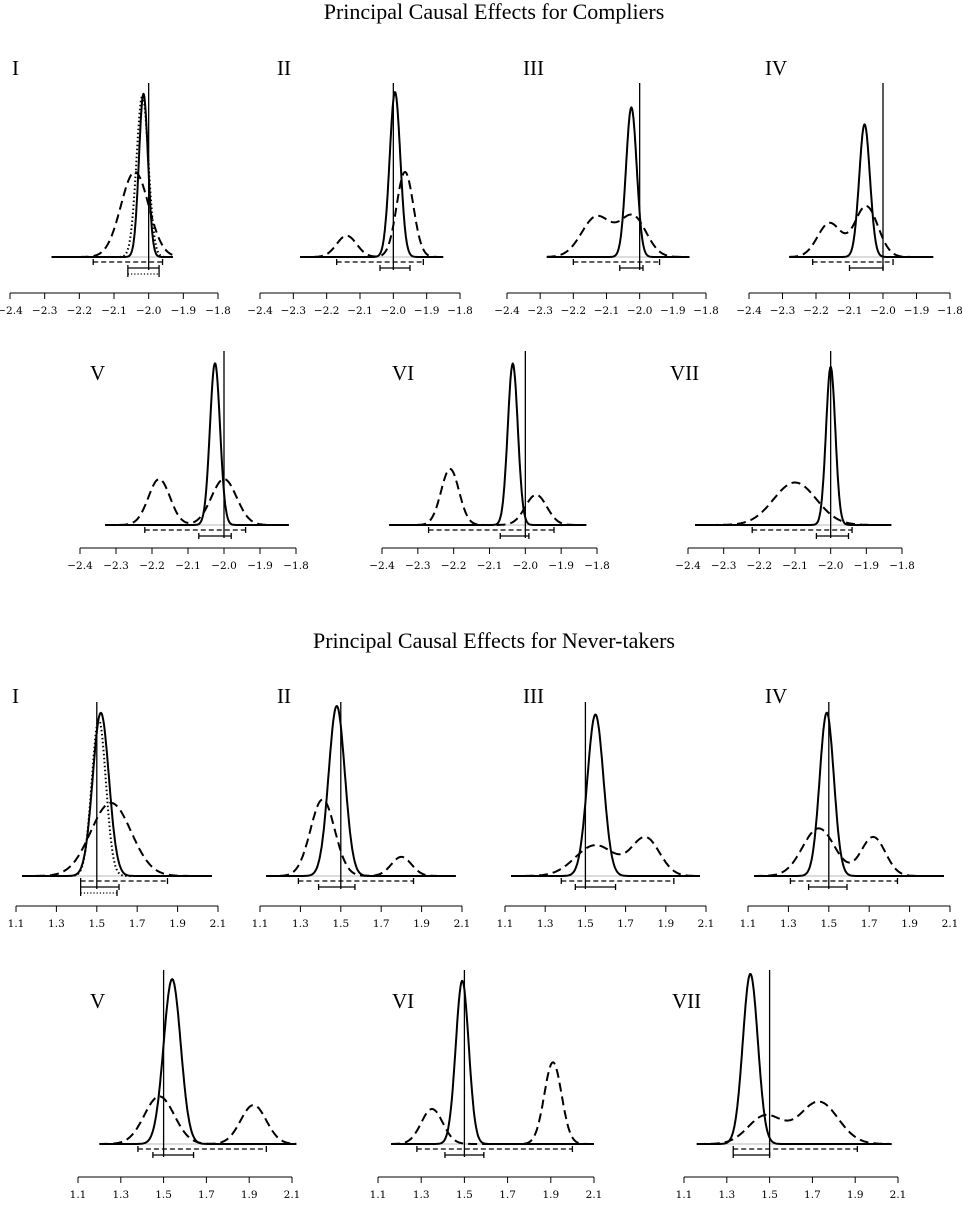 The height and width of the screenshot is (1212, 962). I want to click on panel-label: I, so click(15, 696).